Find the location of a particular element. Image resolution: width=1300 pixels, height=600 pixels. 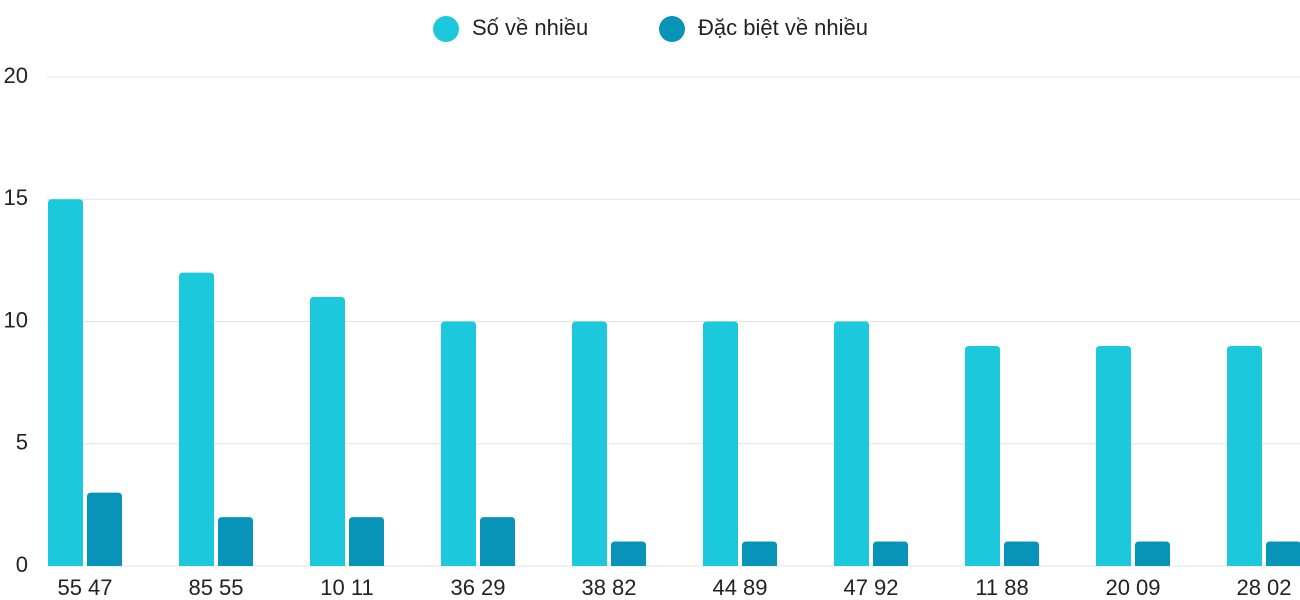

legend-label: Đặc biệt về nhiều is located at coordinates (783, 27).